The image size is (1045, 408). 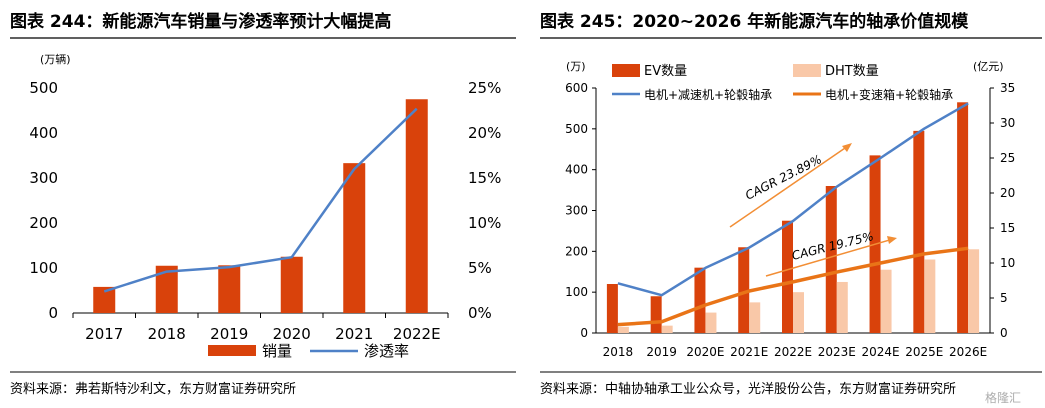 I want to click on left-x-tick-label: 2017, so click(x=104, y=334).